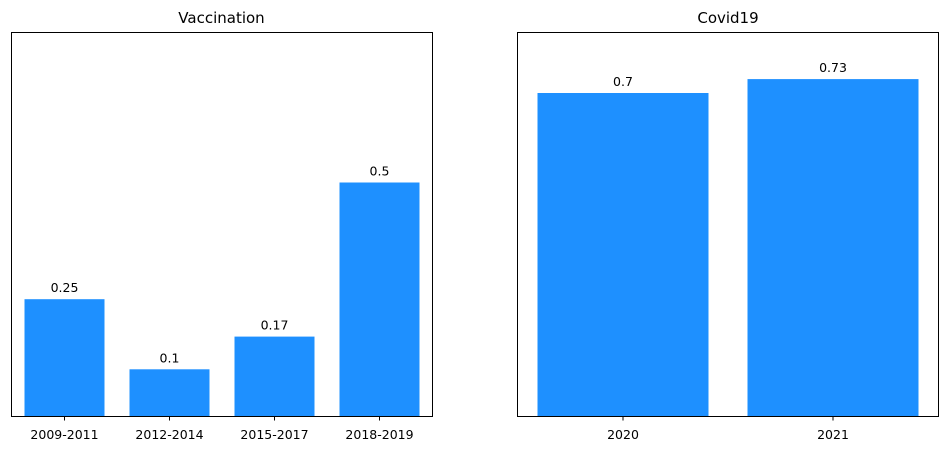 The image size is (950, 451). What do you see at coordinates (833, 434) in the screenshot?
I see `covid19-tick-label-1: 2021` at bounding box center [833, 434].